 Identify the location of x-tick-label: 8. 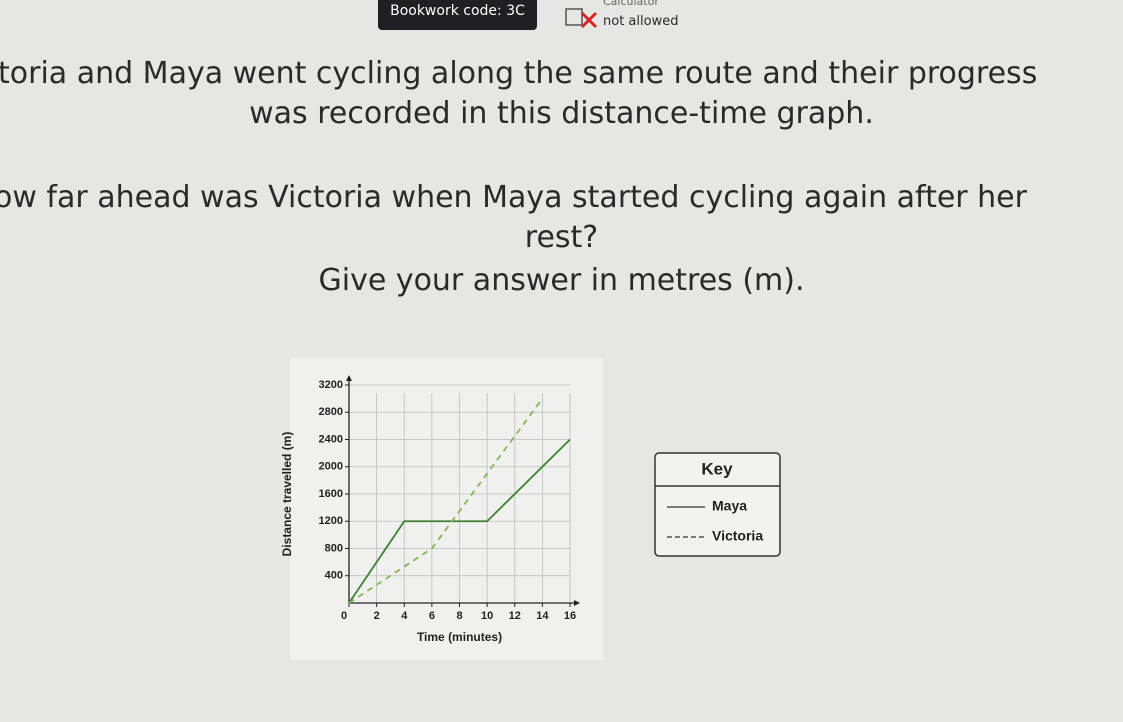
(459, 616).